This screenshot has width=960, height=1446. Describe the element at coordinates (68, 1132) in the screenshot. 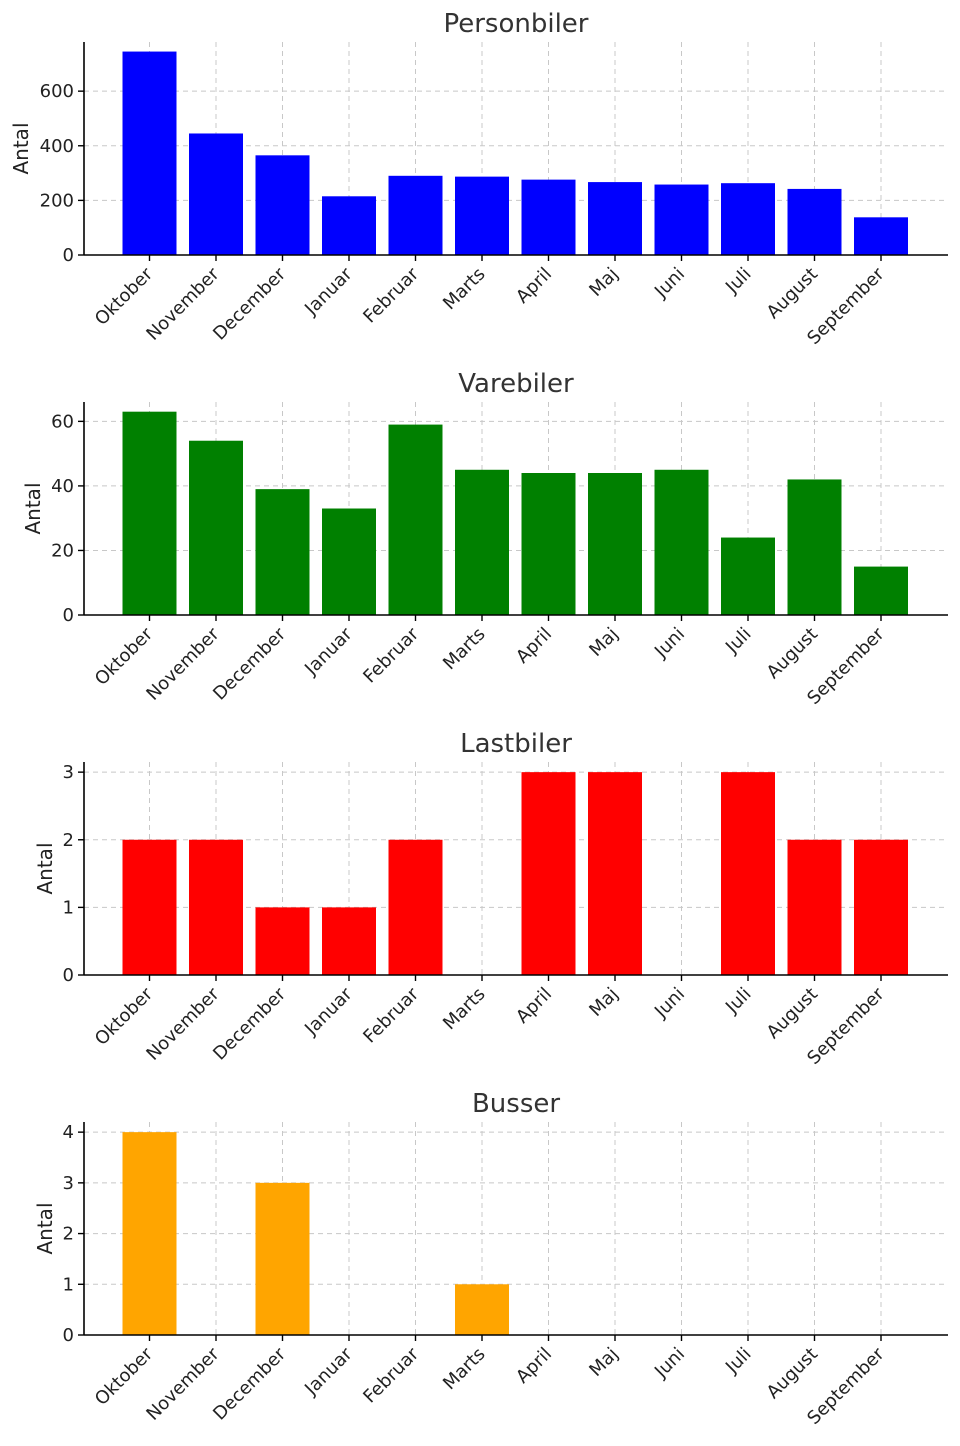

I see `y-tick-label: 4` at that location.